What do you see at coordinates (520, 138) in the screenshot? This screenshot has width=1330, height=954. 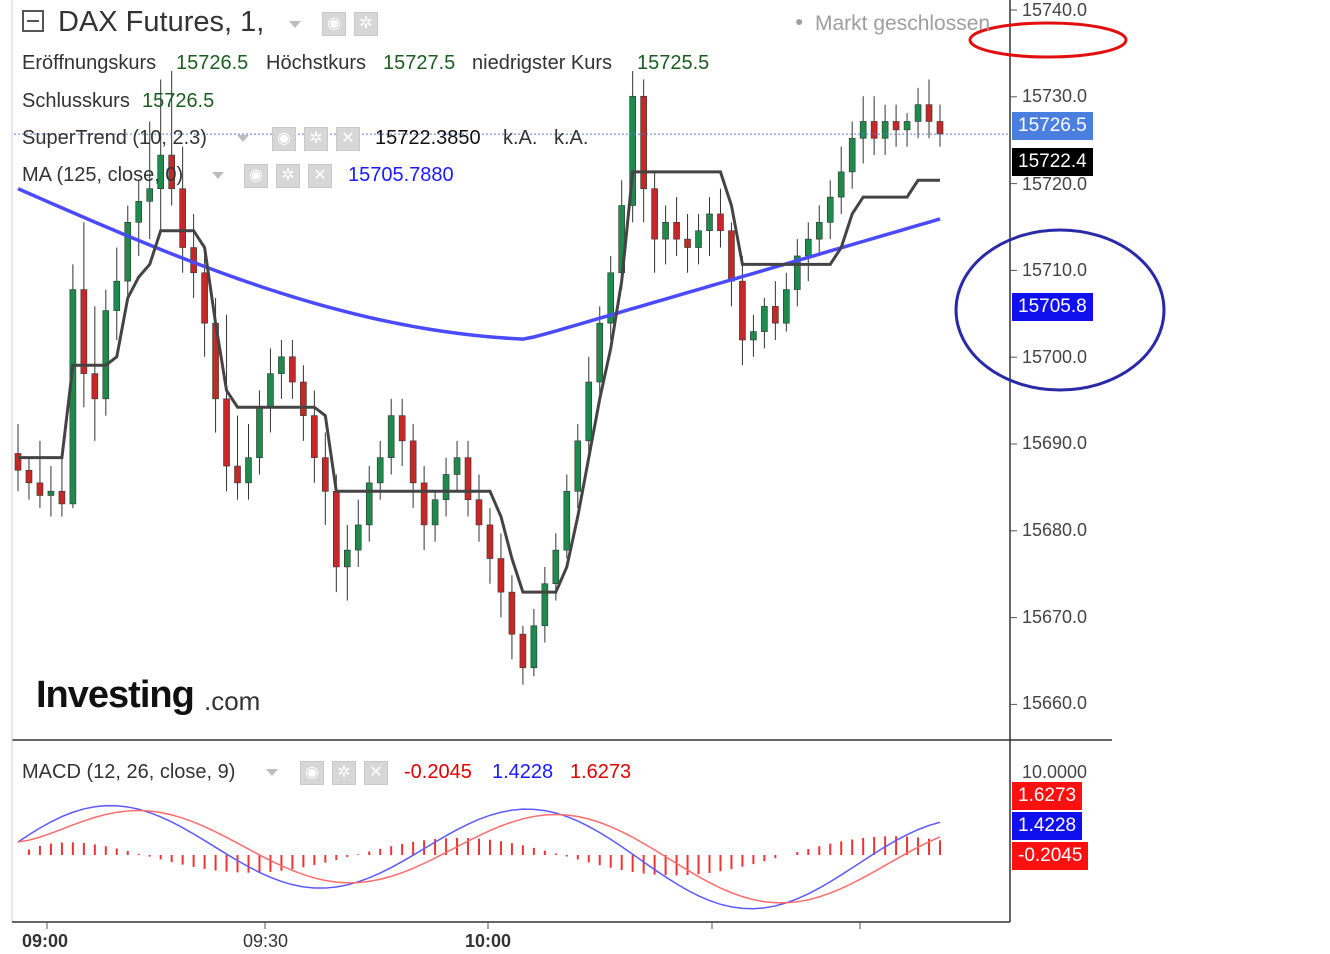 I see `supertrend-extra1: k.A.` at bounding box center [520, 138].